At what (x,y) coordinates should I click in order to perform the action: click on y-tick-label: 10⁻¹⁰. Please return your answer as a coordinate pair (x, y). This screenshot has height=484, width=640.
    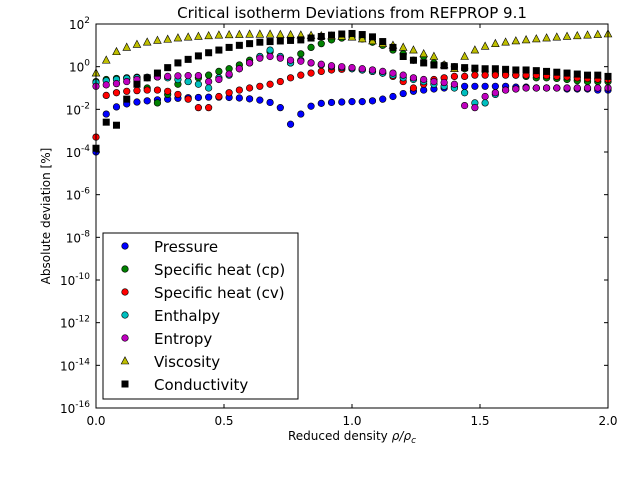
    Looking at the image, I should click on (75, 280).